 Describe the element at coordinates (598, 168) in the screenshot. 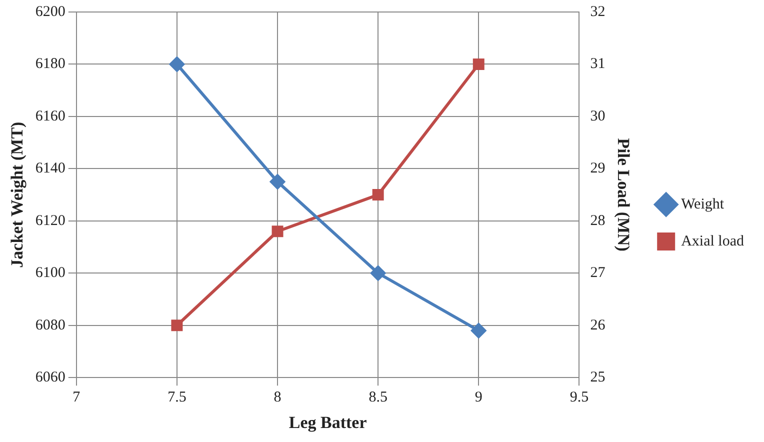

I see `y2-tick-label: 29` at that location.